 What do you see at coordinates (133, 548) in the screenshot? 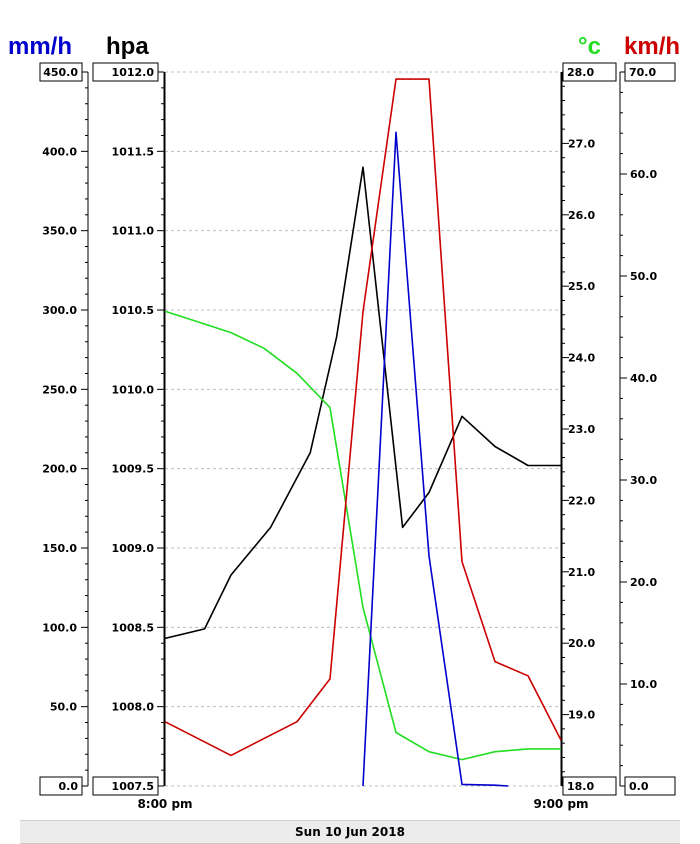
I see `pressure-tick-label: 1009.0` at bounding box center [133, 548].